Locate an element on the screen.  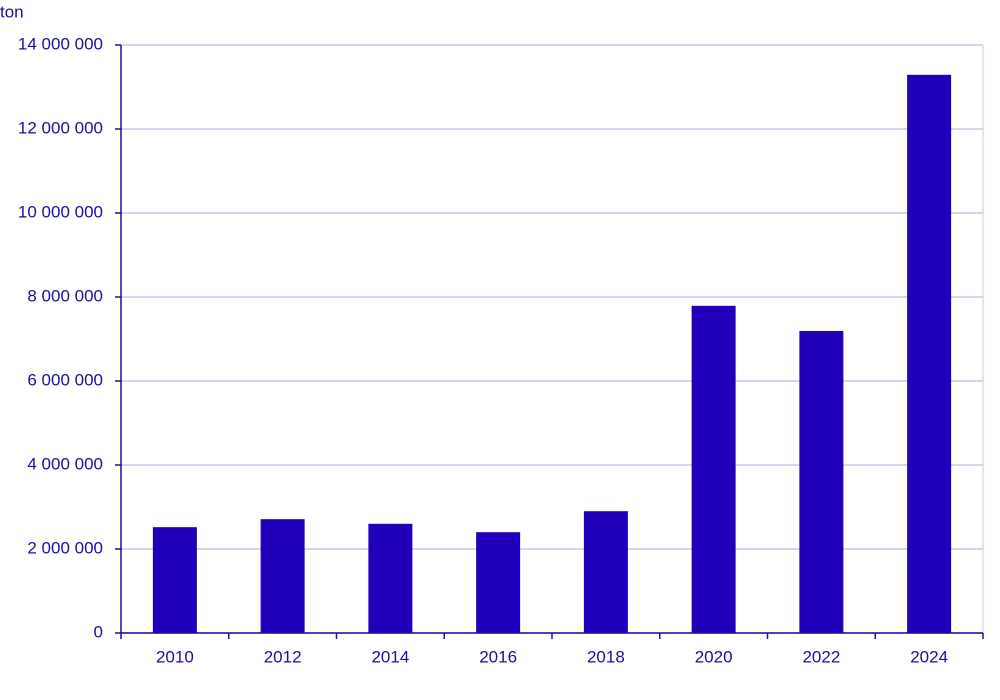
y-tick-label: 2 000 000 is located at coordinates (65, 547).